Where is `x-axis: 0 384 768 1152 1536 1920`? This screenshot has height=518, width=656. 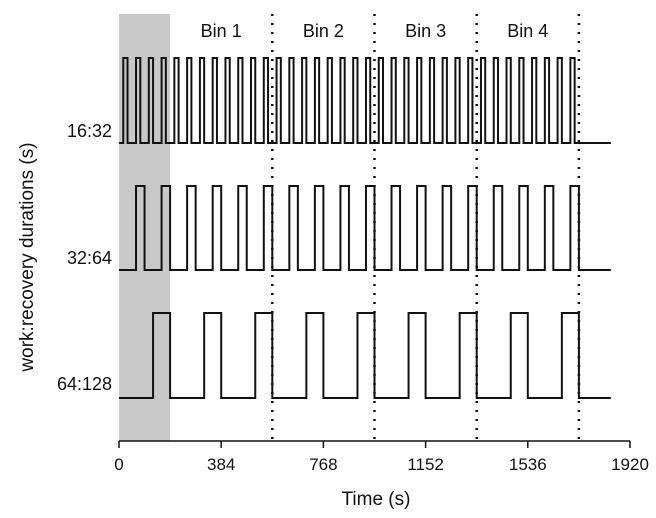
x-axis: 0 384 768 1152 1536 1920 is located at coordinates (381, 457).